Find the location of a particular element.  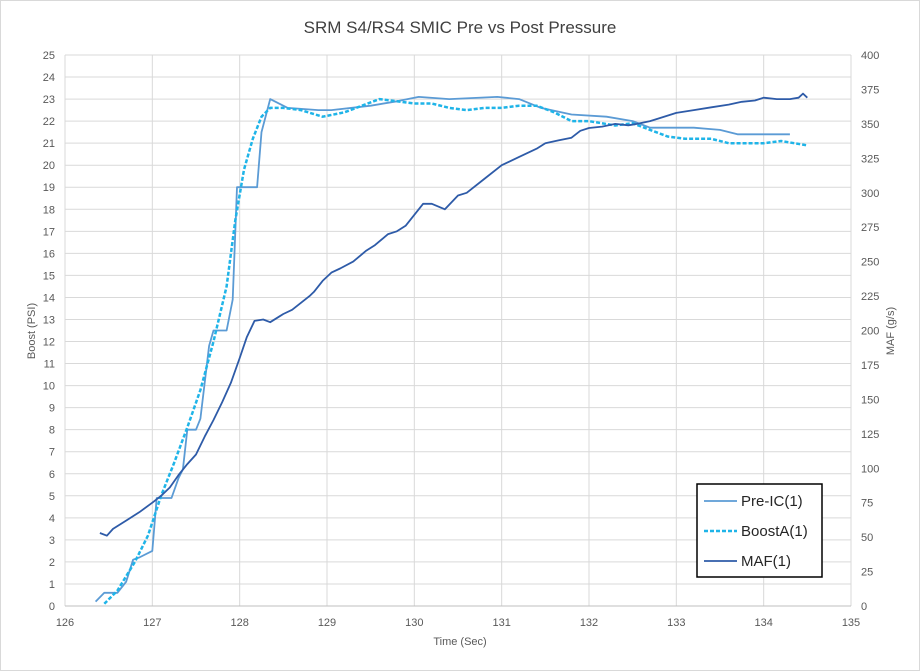

left-tick-label: 17 is located at coordinates (49, 232).